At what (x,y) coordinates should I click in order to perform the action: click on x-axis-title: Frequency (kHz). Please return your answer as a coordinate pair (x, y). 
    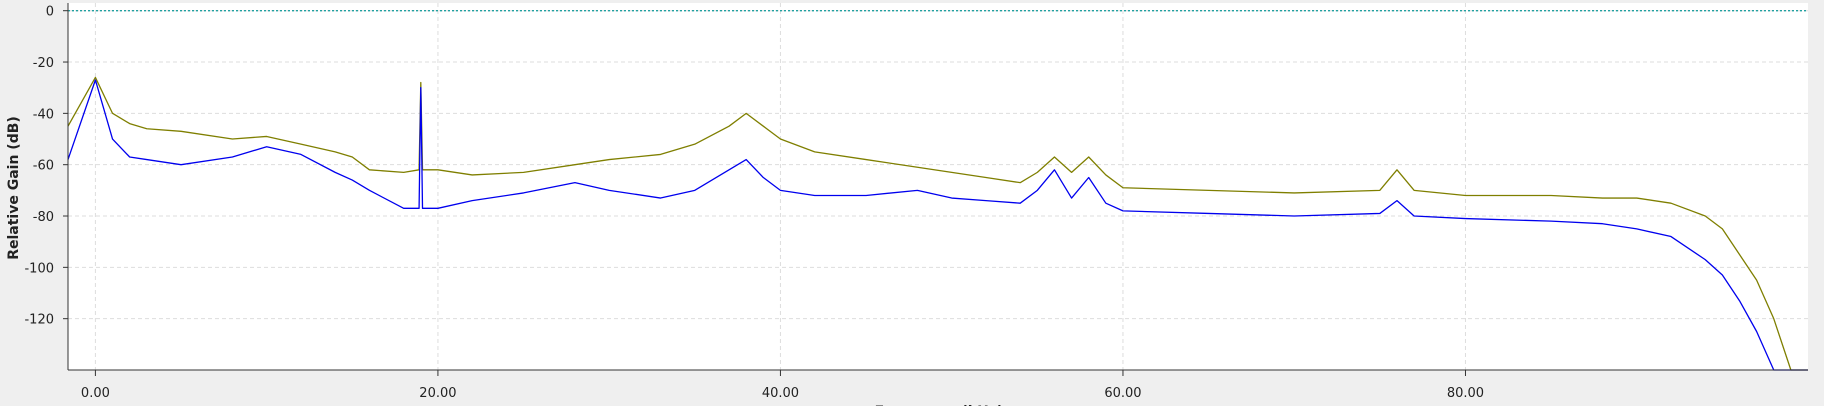
    Looking at the image, I should click on (939, 405).